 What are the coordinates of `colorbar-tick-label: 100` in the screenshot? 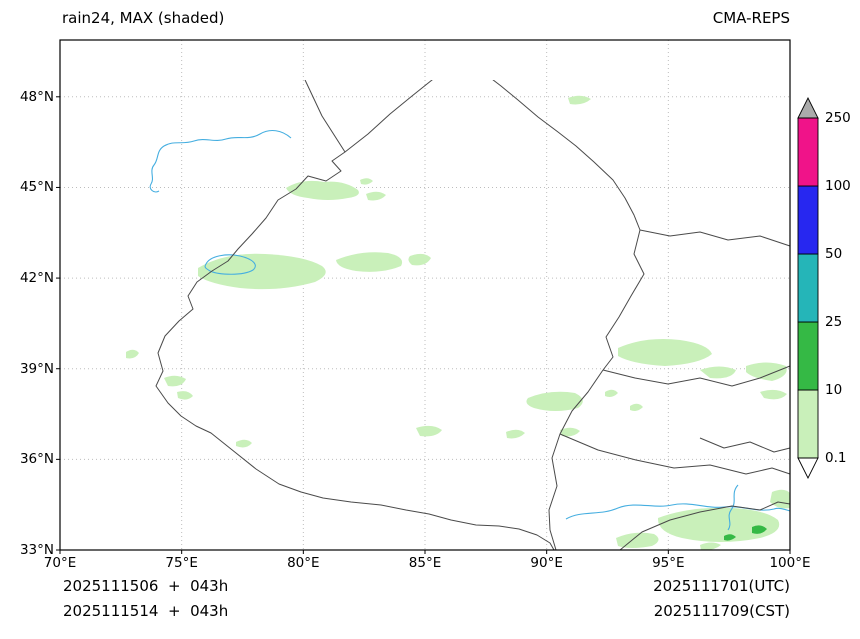 It's located at (838, 186).